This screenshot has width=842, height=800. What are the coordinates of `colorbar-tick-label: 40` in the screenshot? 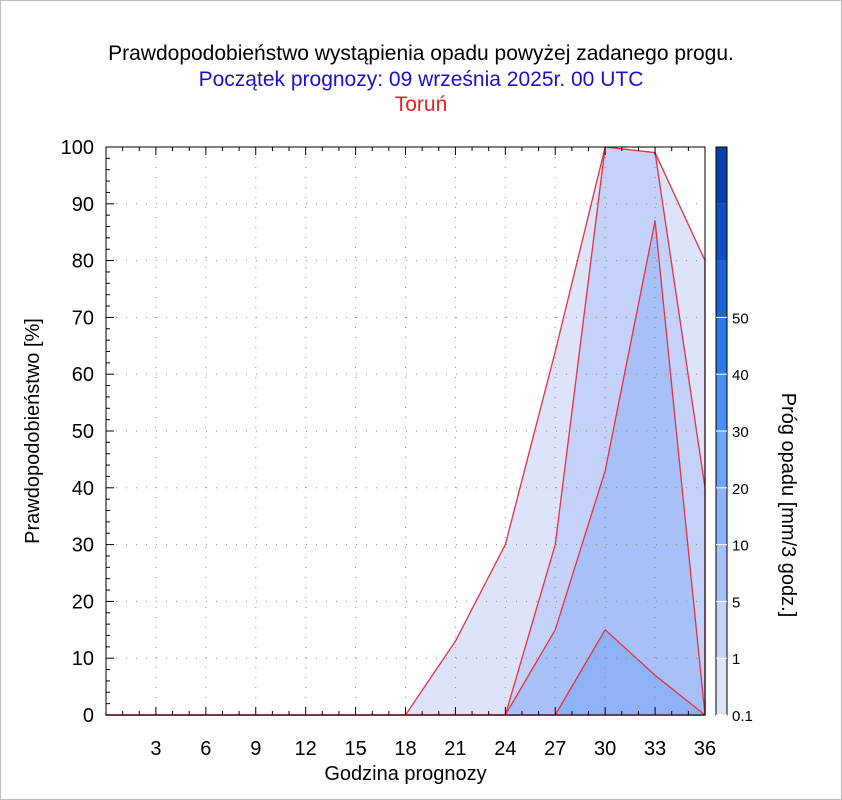 It's located at (740, 375).